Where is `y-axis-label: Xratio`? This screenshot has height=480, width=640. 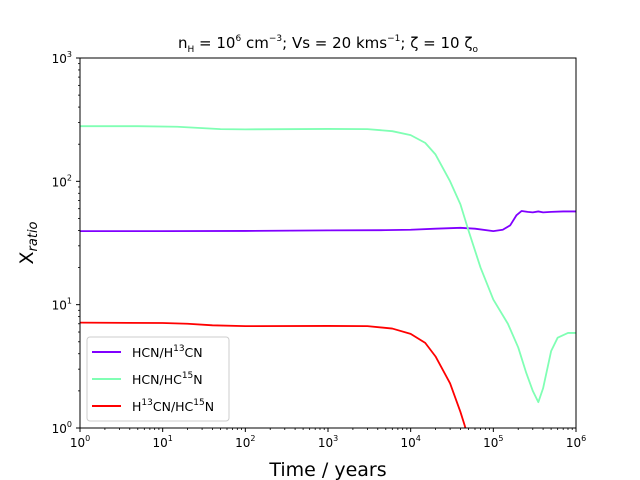
y-axis-label: Xratio is located at coordinates (28, 242).